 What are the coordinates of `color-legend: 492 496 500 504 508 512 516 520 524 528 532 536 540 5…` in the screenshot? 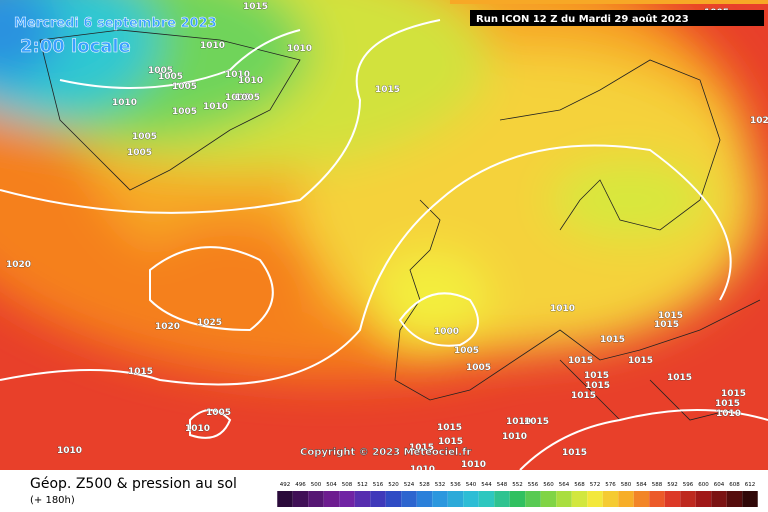 It's located at (517, 494).